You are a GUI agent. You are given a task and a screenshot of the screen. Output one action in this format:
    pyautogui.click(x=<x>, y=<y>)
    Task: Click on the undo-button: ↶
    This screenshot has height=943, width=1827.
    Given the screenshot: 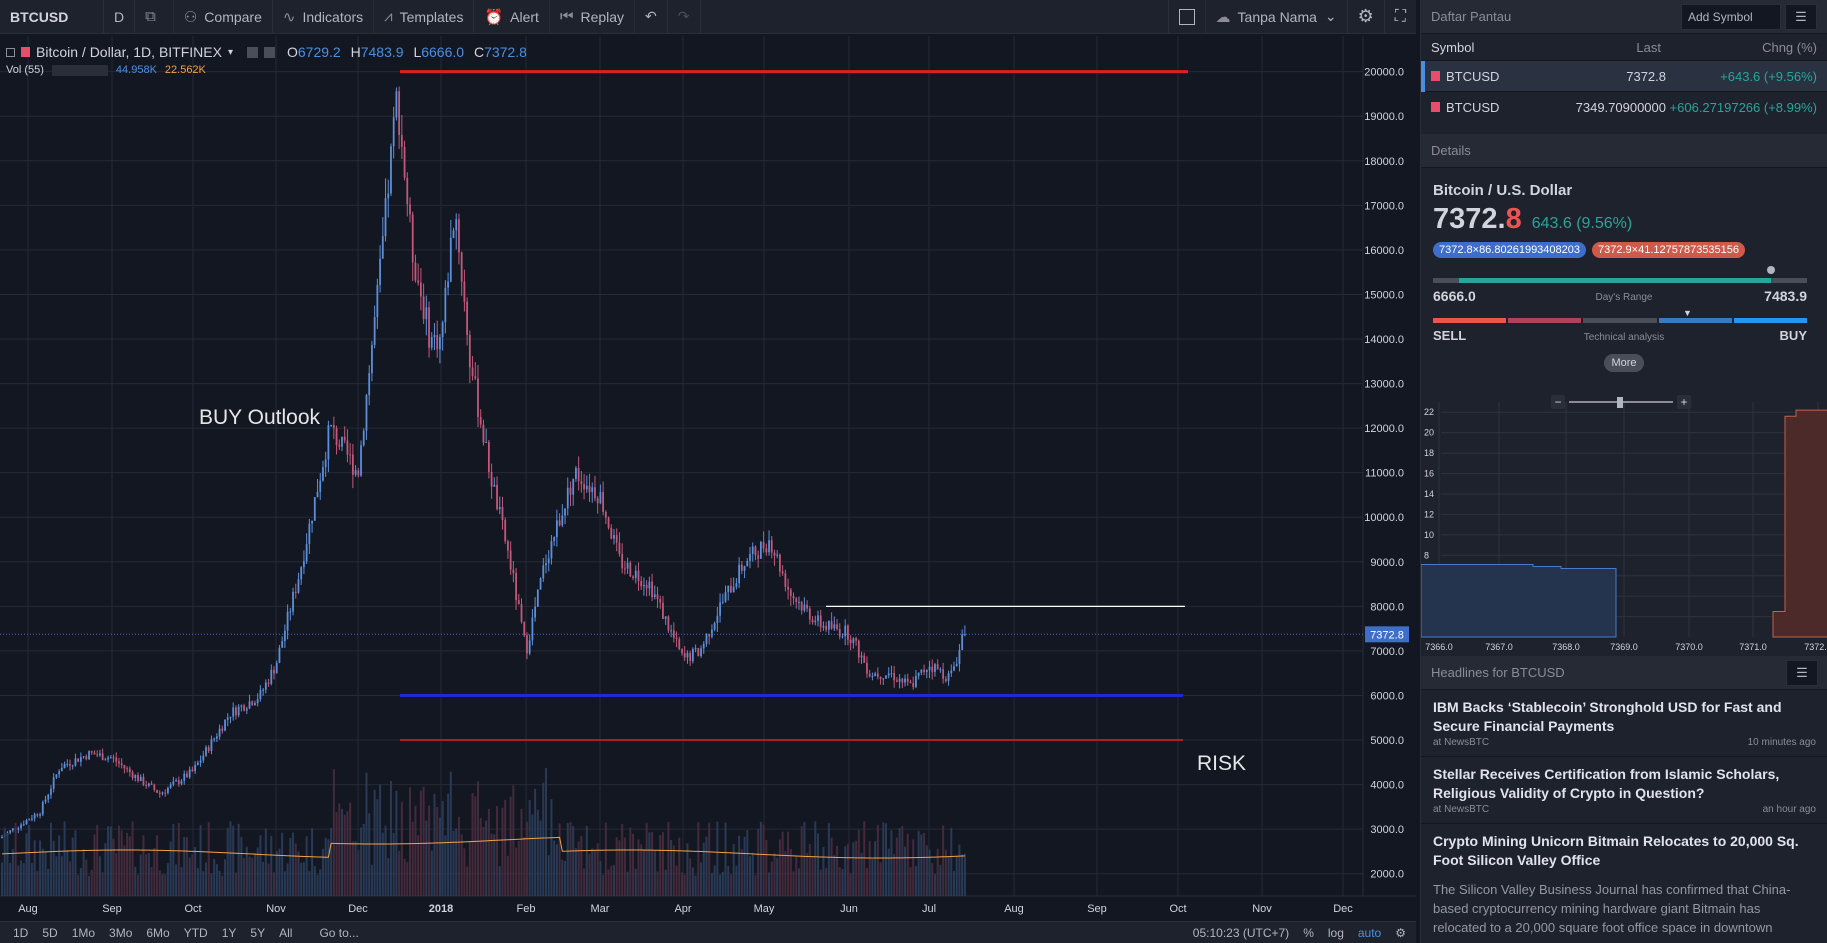 What is the action you would take?
    pyautogui.click(x=651, y=17)
    